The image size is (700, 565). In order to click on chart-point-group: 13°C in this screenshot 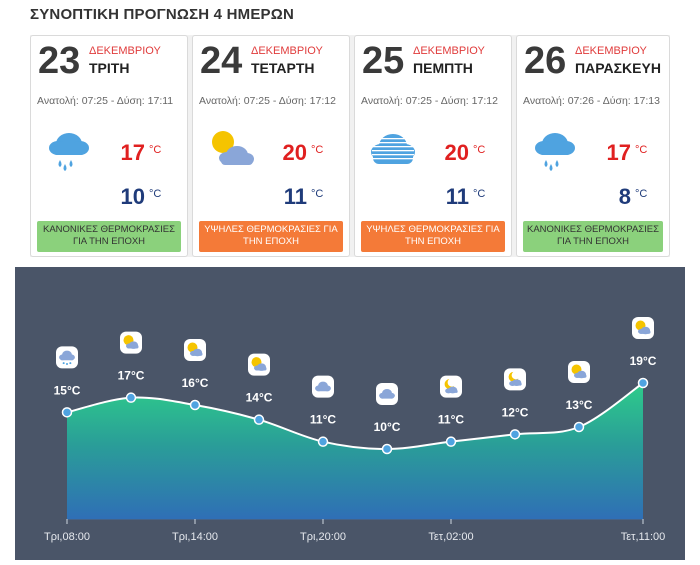, I will do `click(579, 397)`.